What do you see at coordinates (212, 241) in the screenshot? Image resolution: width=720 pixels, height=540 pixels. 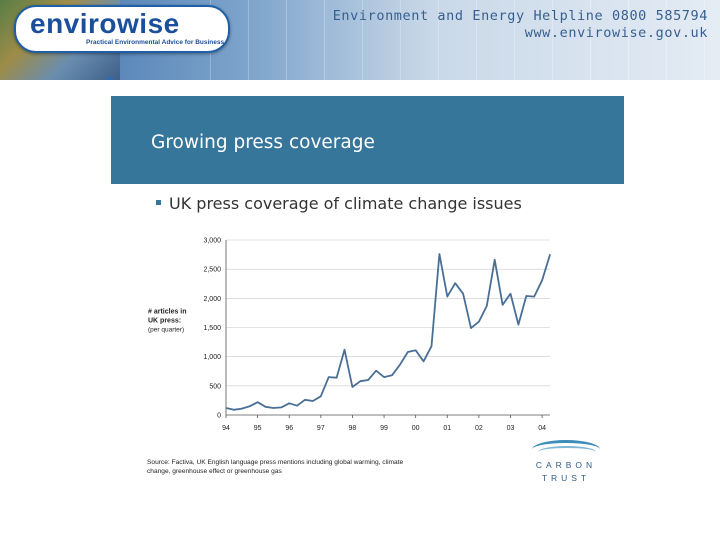 I see `y-tick-label: 3,000` at bounding box center [212, 241].